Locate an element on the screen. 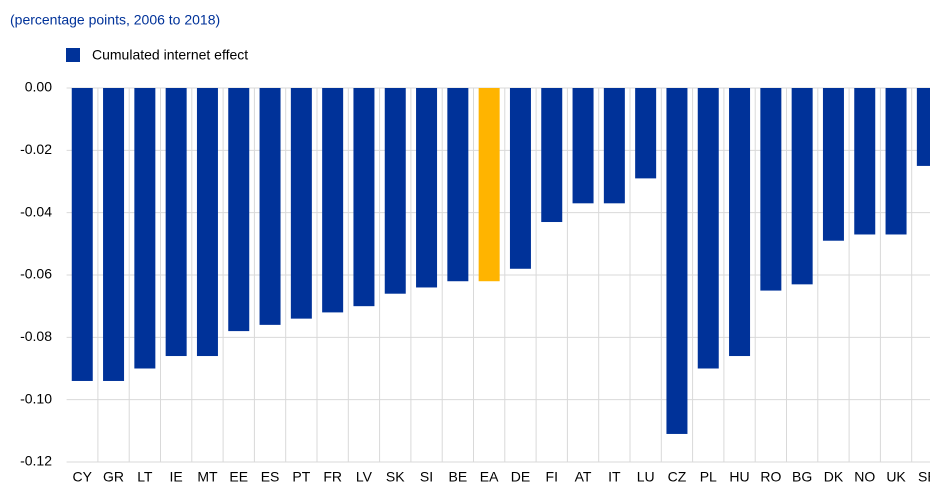 This screenshot has width=930, height=488. x-tick-label: GR is located at coordinates (113, 477).